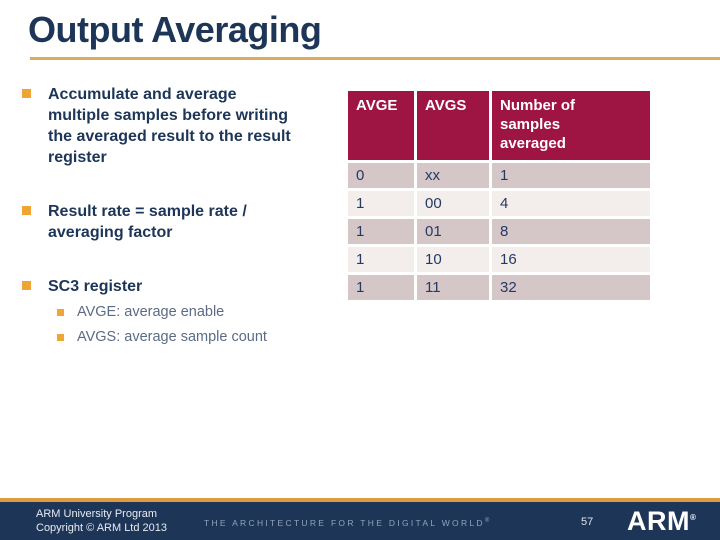  I want to click on program-name: ARM University Program, so click(97, 514).